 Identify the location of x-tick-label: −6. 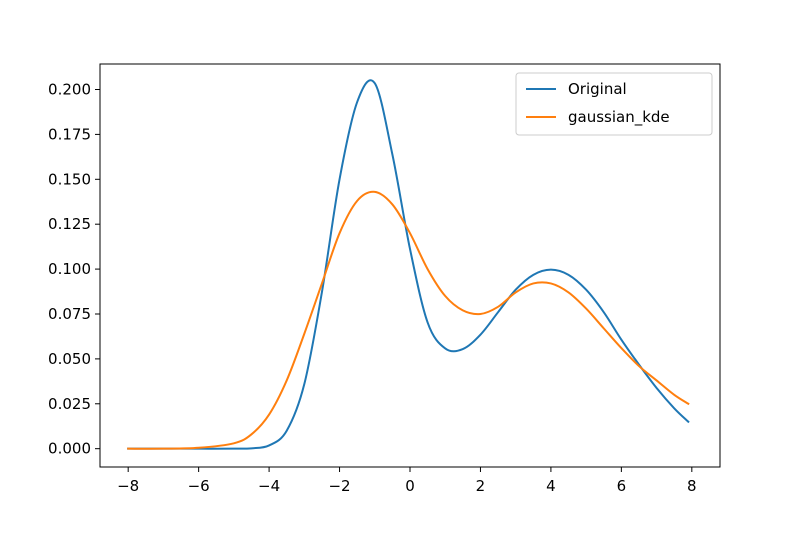
(199, 486).